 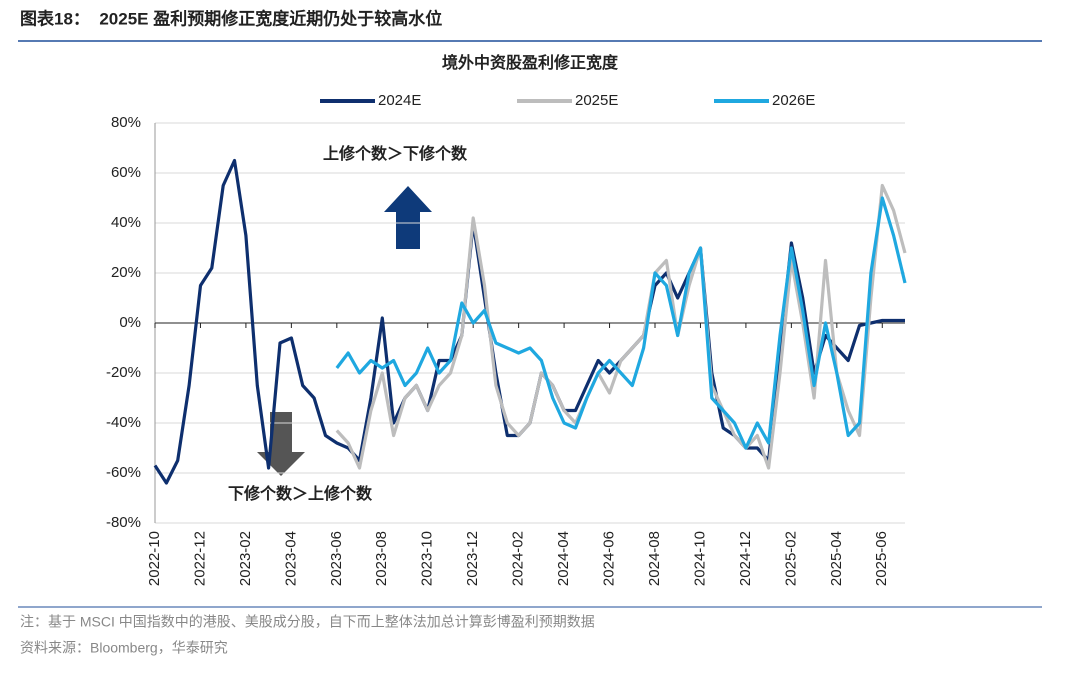 I want to click on x-tick-label: 2024-06, so click(x=609, y=558).